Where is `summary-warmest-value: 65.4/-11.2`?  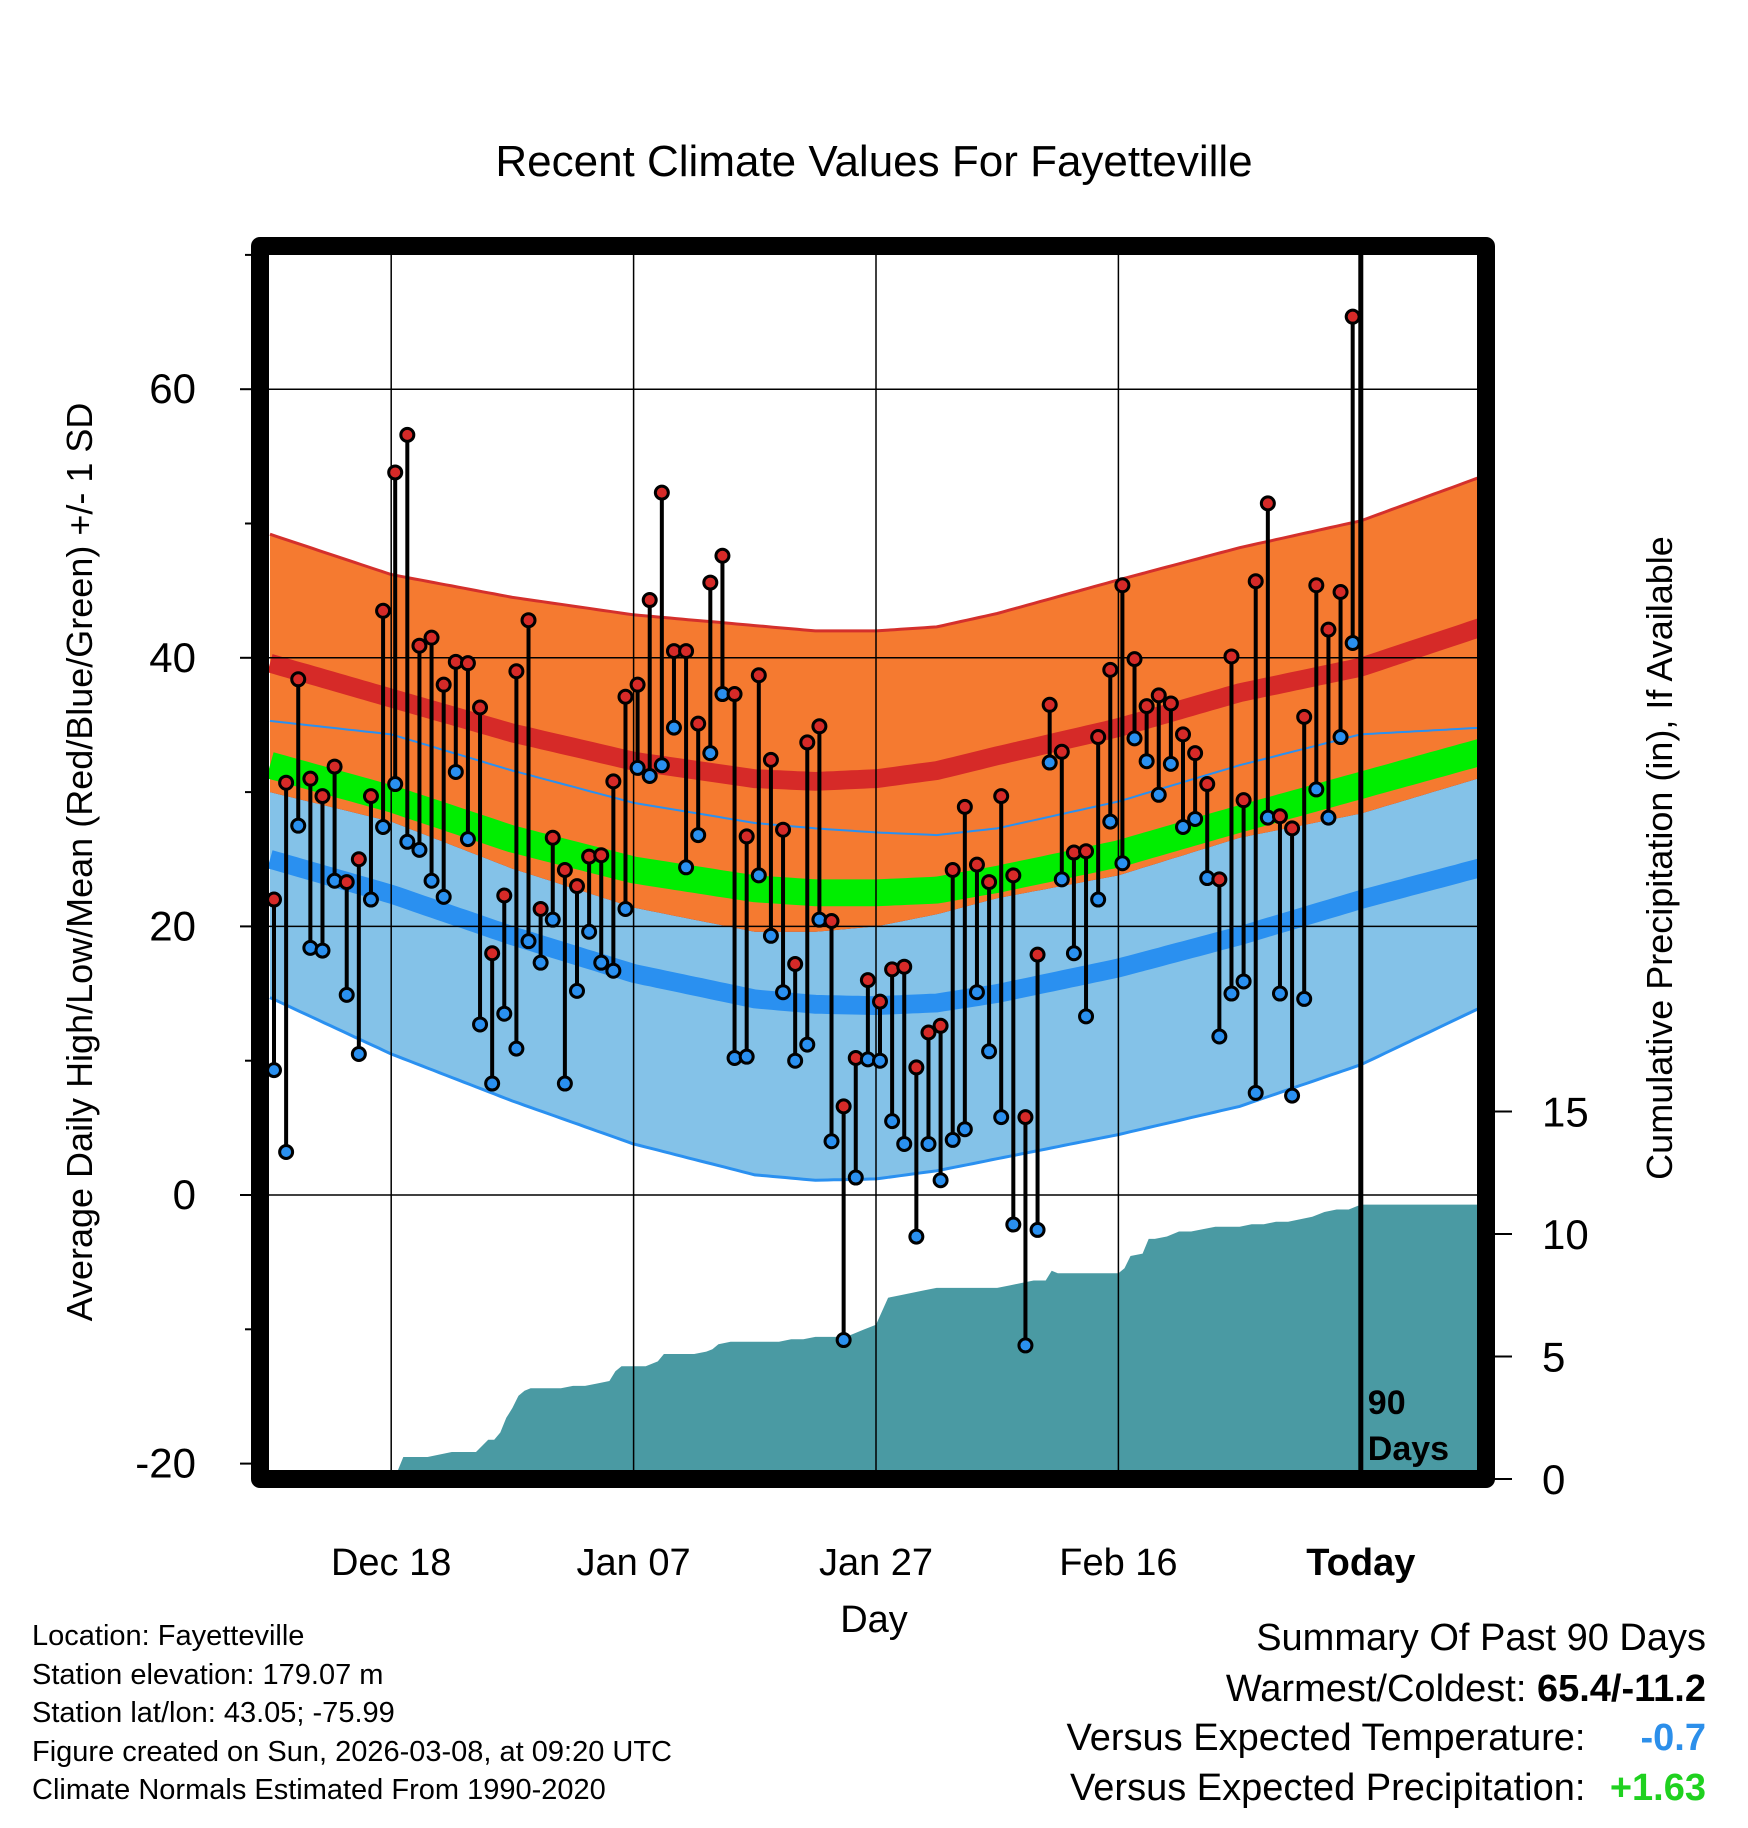
summary-warmest-value: 65.4/-11.2 is located at coordinates (1621, 1689).